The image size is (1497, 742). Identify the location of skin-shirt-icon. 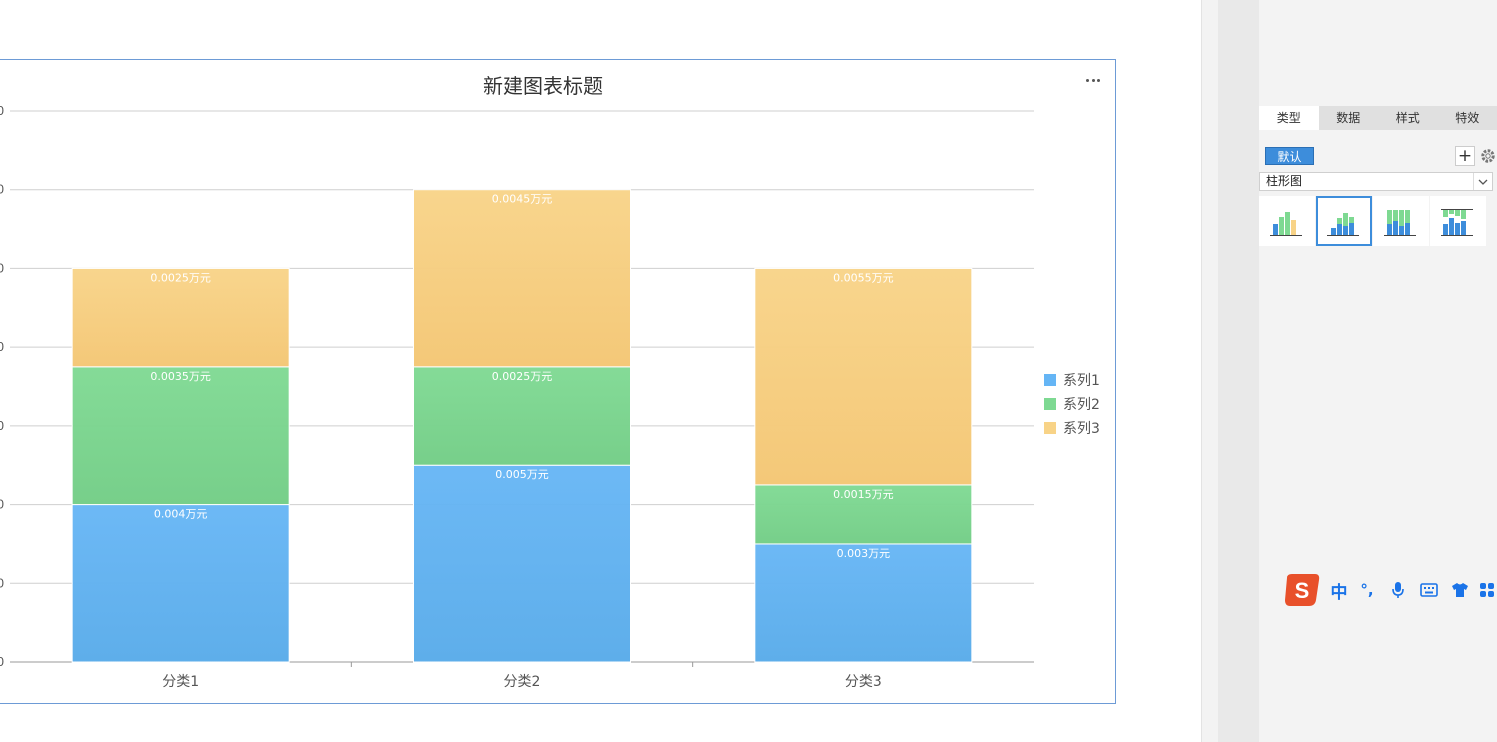
(1460, 590).